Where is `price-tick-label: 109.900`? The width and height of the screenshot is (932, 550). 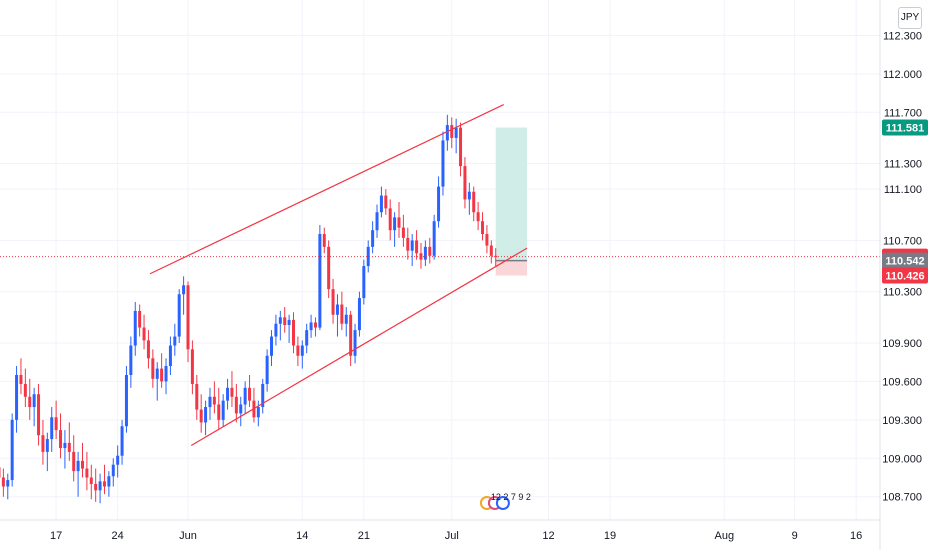 price-tick-label: 109.900 is located at coordinates (902, 344).